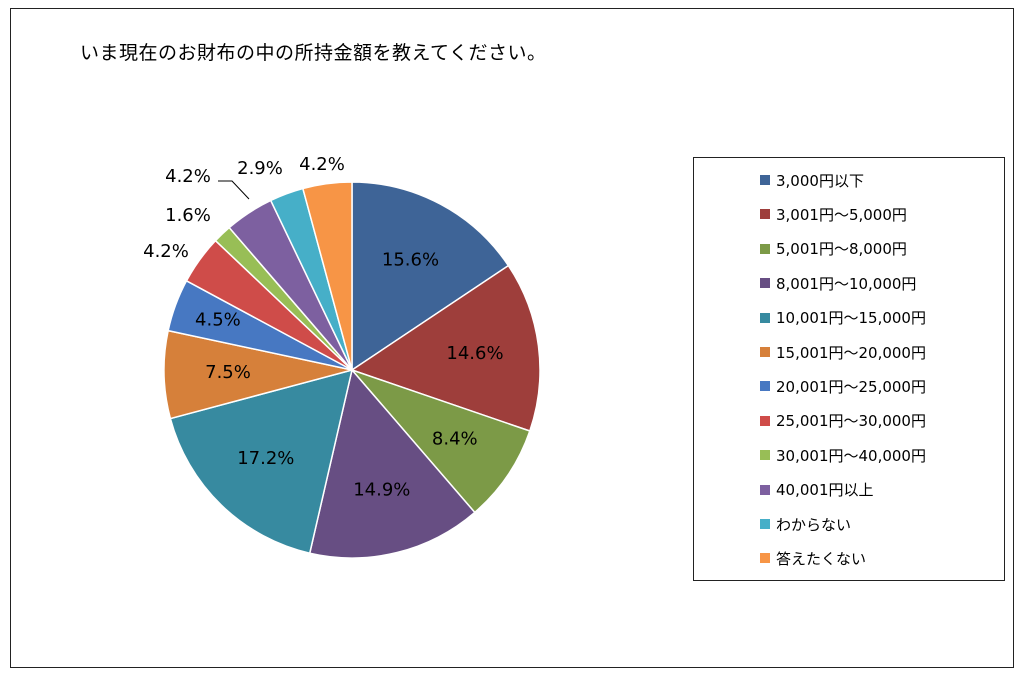  What do you see at coordinates (234, 190) in the screenshot?
I see `leader-line` at bounding box center [234, 190].